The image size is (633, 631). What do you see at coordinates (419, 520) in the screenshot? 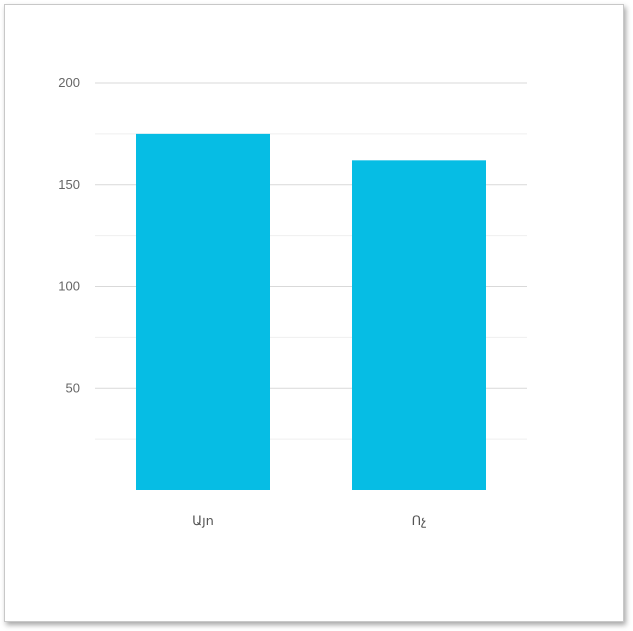
I see `x-category-label: Ոչ` at bounding box center [419, 520].